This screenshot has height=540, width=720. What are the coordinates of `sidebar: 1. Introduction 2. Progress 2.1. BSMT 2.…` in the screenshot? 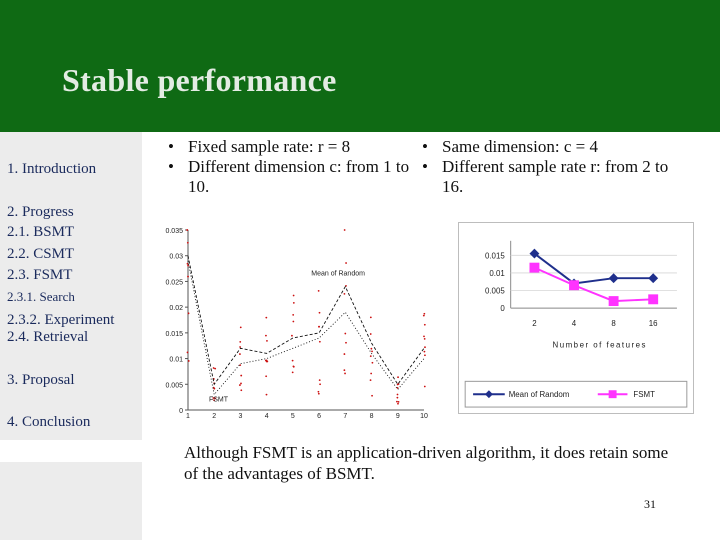 It's located at (71, 336).